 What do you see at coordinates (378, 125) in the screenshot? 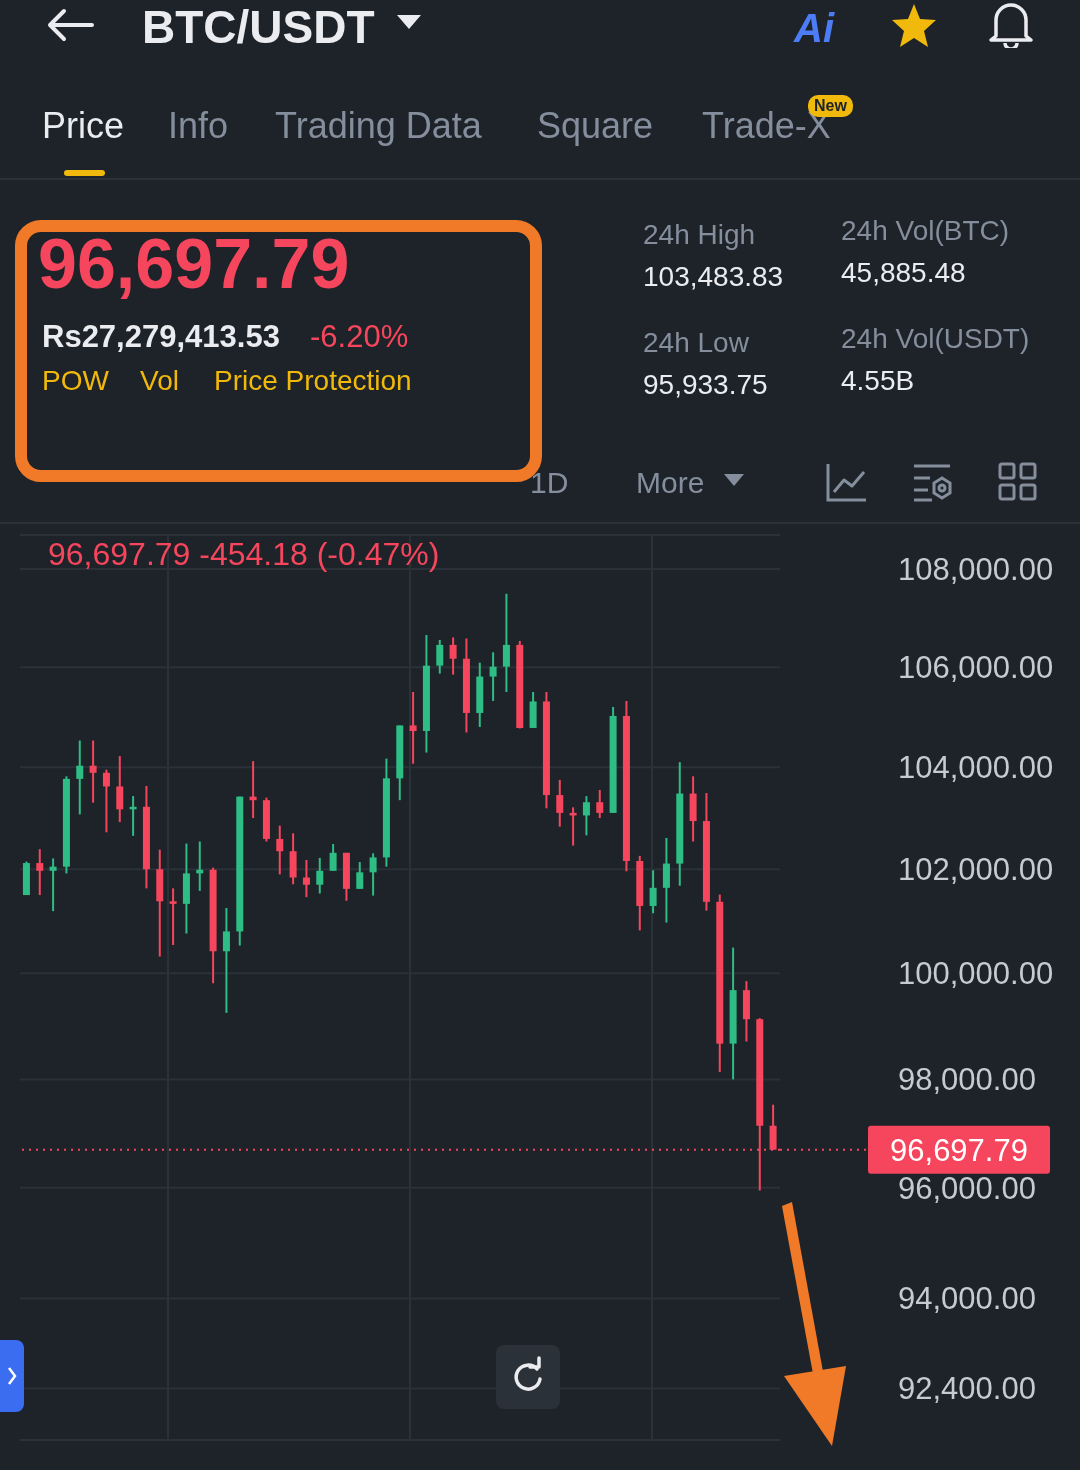
I see `text: Trading Data` at bounding box center [378, 125].